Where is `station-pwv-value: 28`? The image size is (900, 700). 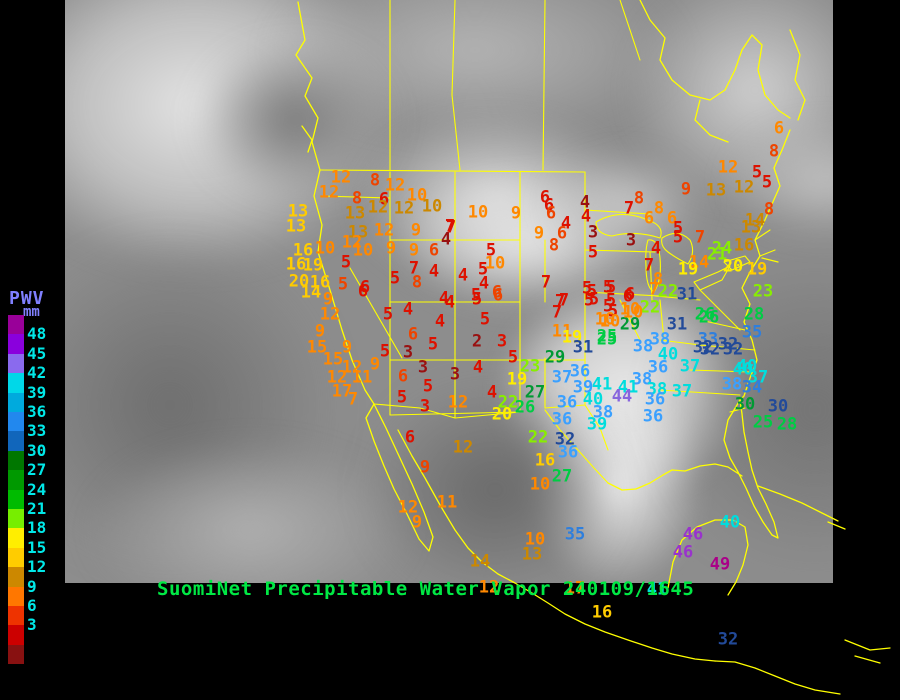
station-pwv-value: 28 is located at coordinates (754, 314).